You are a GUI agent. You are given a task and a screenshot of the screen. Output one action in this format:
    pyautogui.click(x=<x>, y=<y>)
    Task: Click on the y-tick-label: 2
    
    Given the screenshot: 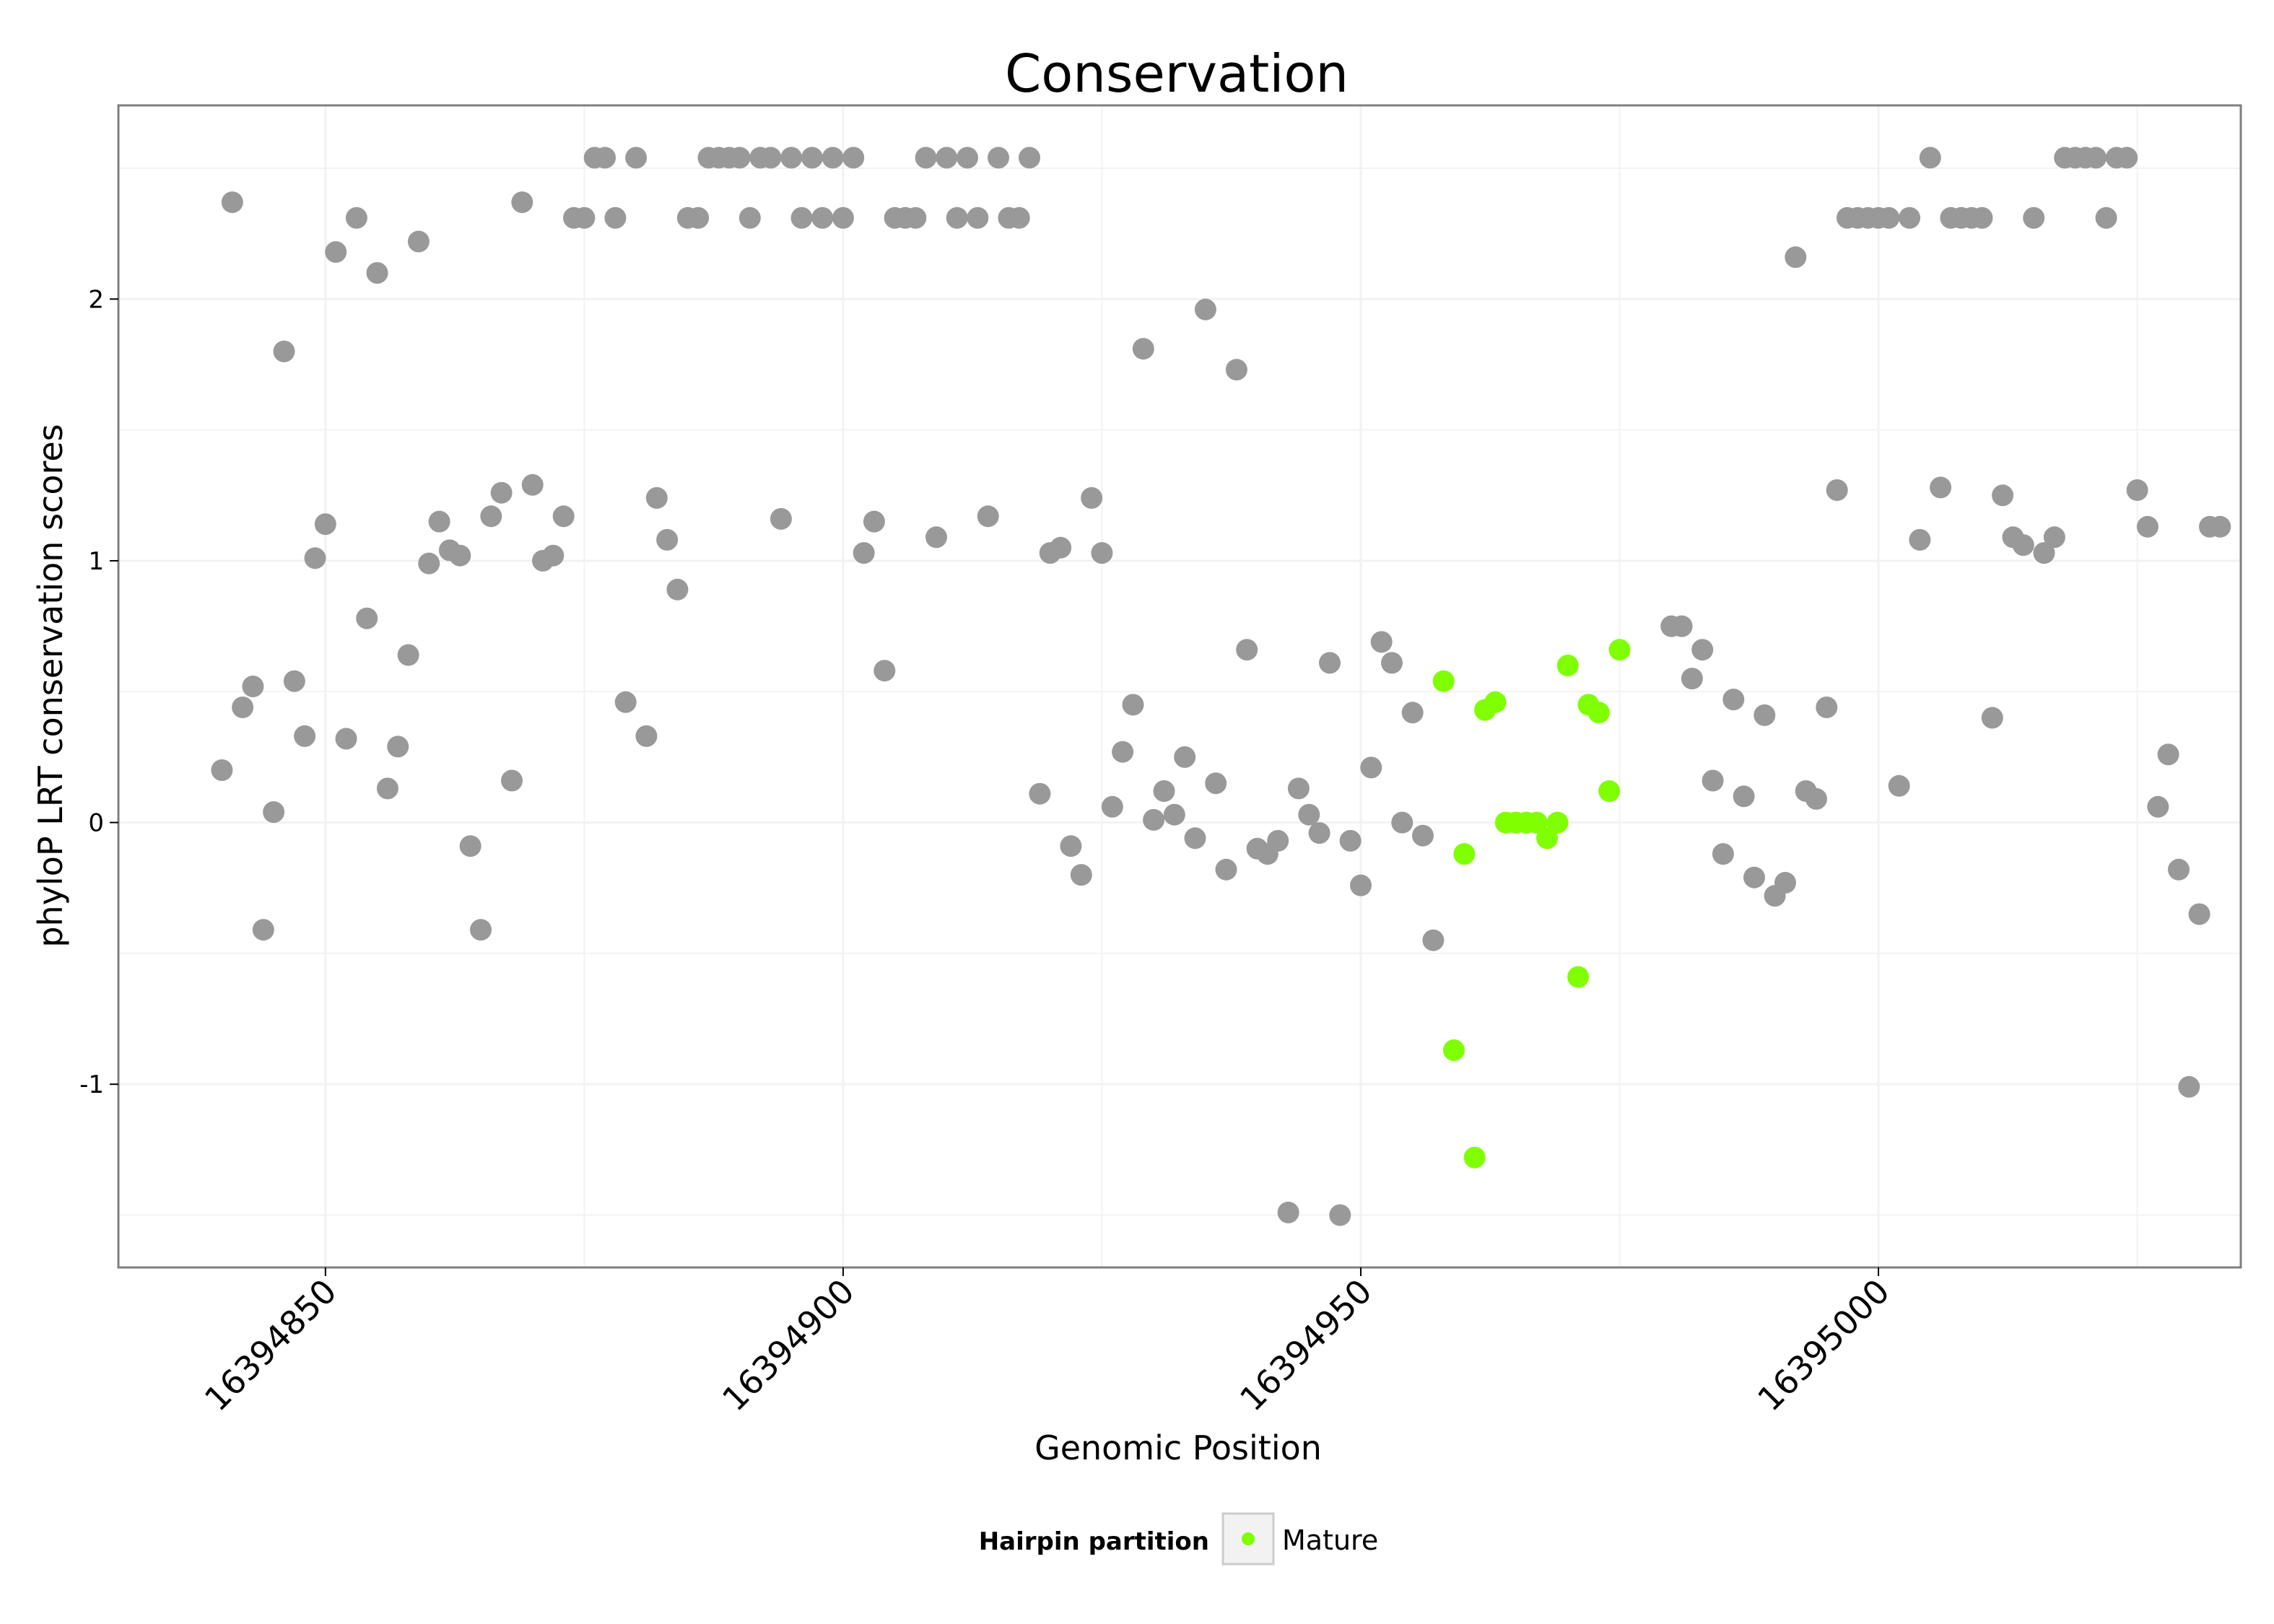 What is the action you would take?
    pyautogui.click(x=96, y=299)
    